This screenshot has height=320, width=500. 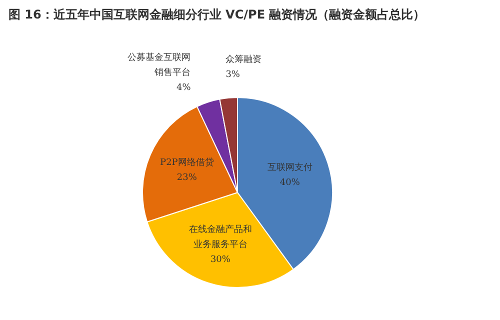 What do you see at coordinates (220, 237) in the screenshot?
I see `slice-label: 在线金融产品和业务服务平台` at bounding box center [220, 237].